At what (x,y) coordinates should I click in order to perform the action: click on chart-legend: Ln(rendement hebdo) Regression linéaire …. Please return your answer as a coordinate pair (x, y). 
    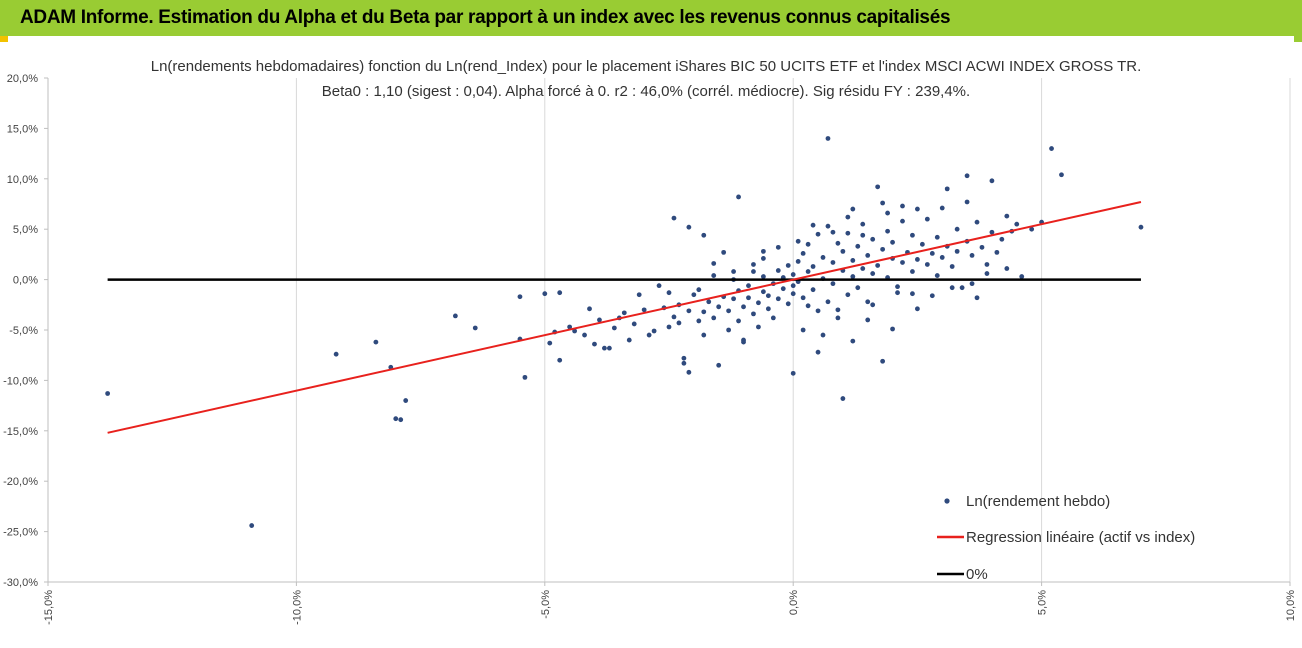
    Looking at the image, I should click on (1066, 538).